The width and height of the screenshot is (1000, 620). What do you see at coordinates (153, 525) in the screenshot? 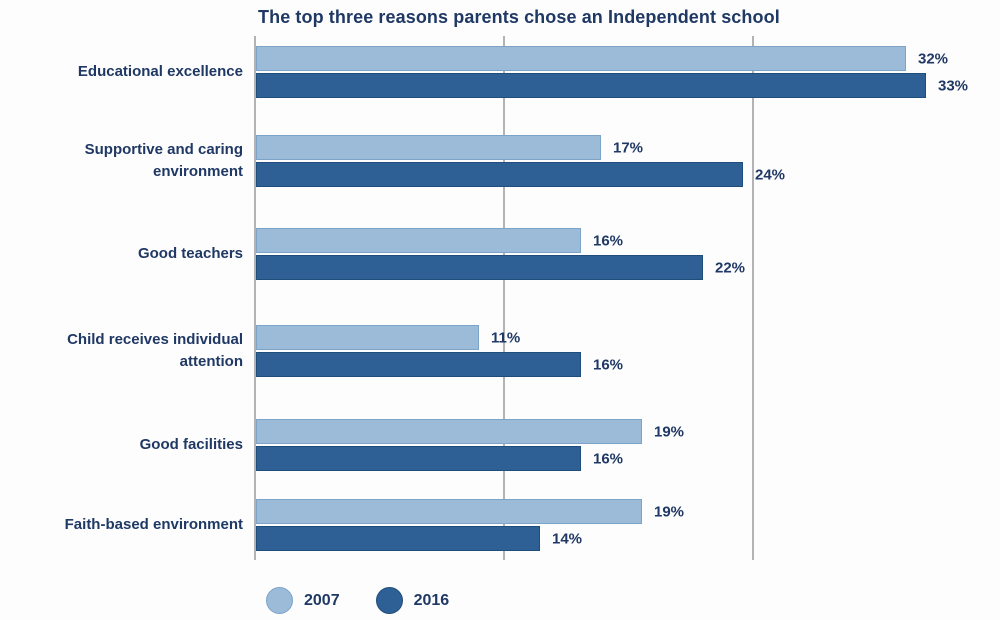
I see `category-label: Faith-based environment` at bounding box center [153, 525].